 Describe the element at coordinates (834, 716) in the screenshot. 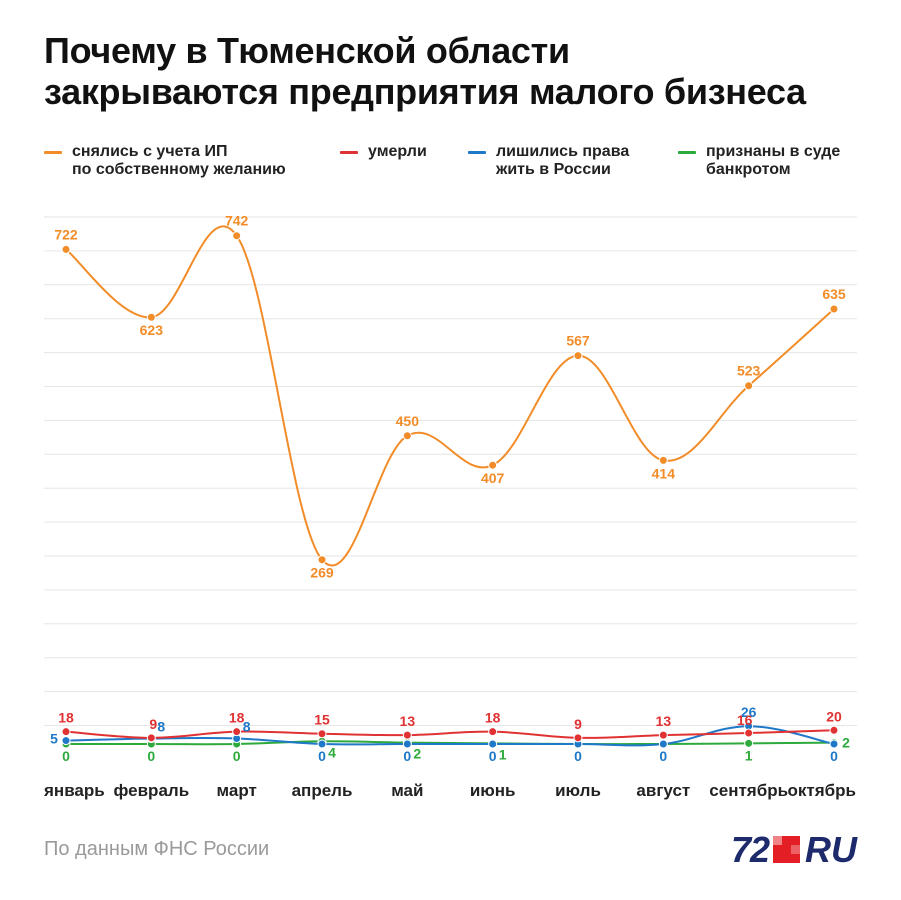

I see `series-1-data-label-9: 20` at that location.